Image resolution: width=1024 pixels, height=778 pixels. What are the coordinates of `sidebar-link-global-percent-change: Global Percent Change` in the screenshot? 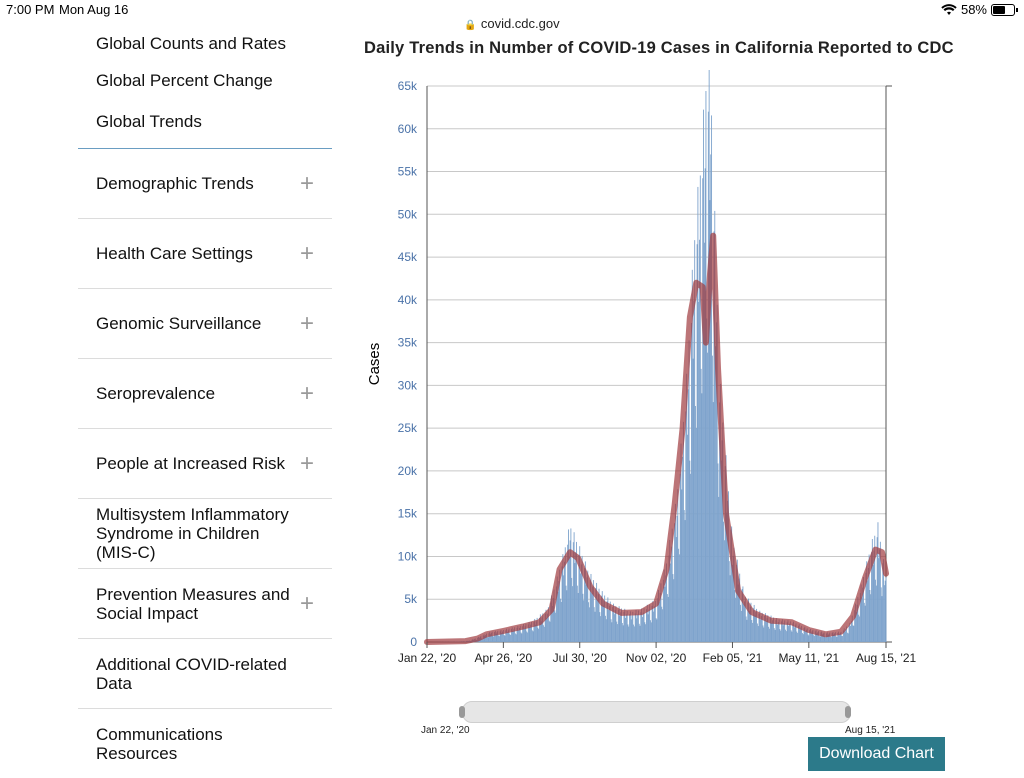 It's located at (205, 80).